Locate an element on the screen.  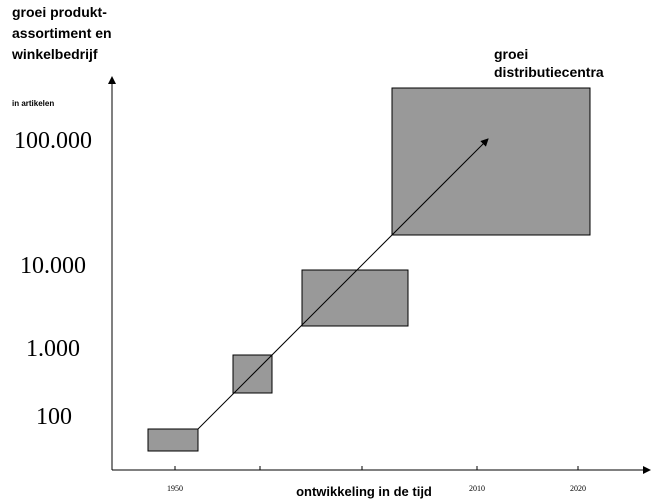
x-axis-title: ontwikkeling in de tijd is located at coordinates (364, 491).